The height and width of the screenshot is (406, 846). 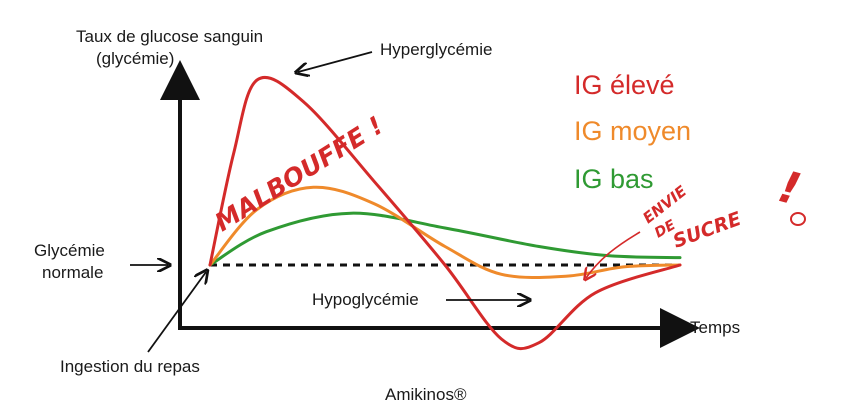 What do you see at coordinates (335, 61) in the screenshot?
I see `hyper-arrow` at bounding box center [335, 61].